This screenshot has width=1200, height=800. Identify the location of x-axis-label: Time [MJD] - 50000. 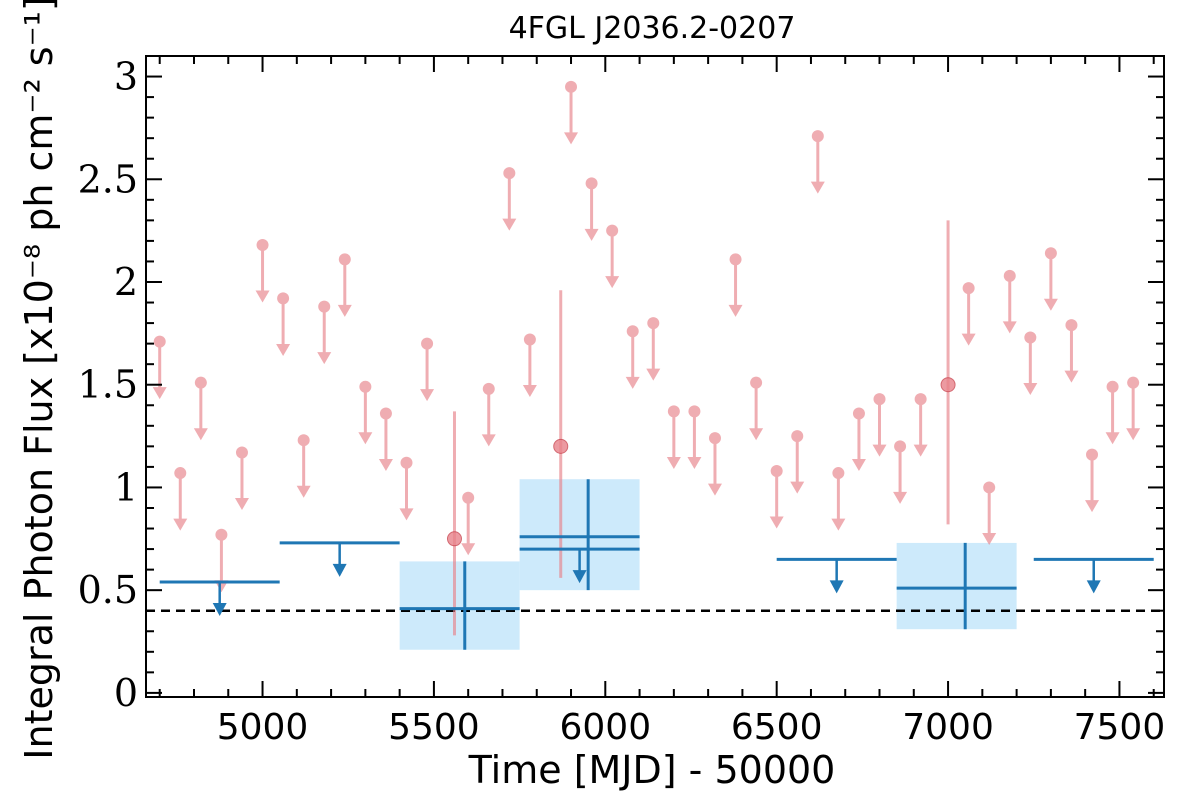
(652, 770).